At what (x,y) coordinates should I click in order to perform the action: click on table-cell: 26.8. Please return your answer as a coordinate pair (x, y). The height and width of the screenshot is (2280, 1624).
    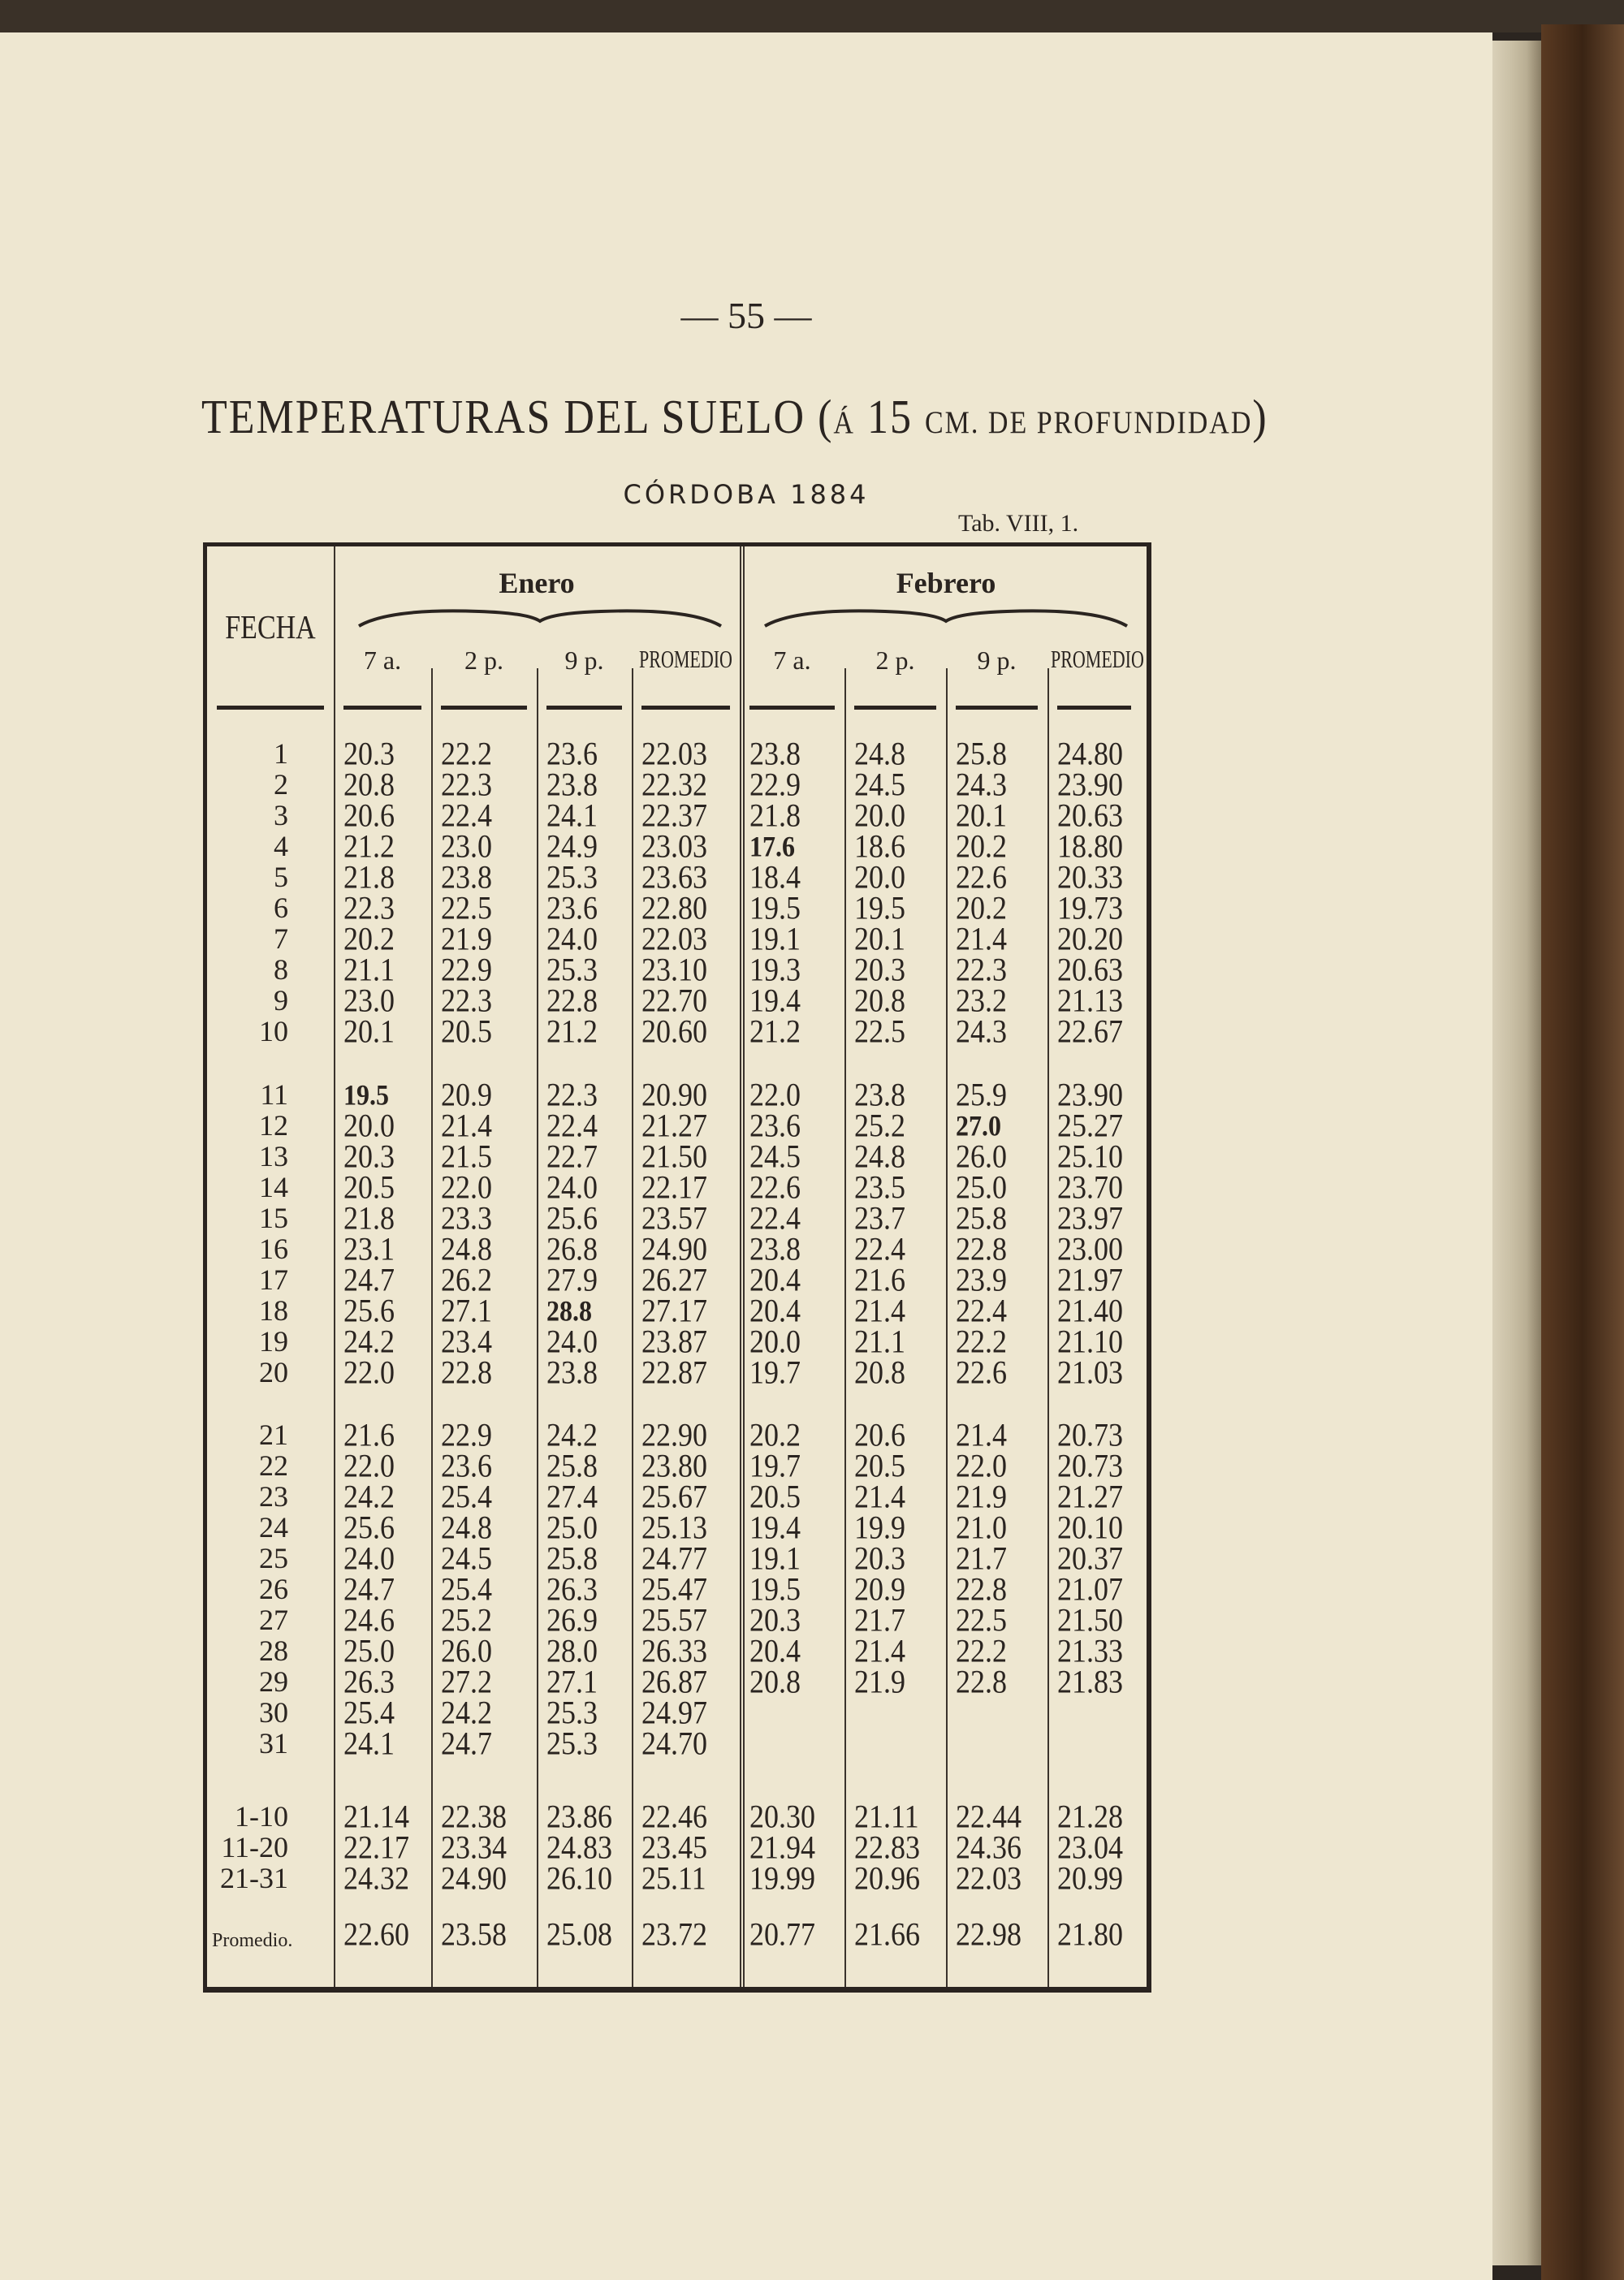
    Looking at the image, I should click on (572, 1248).